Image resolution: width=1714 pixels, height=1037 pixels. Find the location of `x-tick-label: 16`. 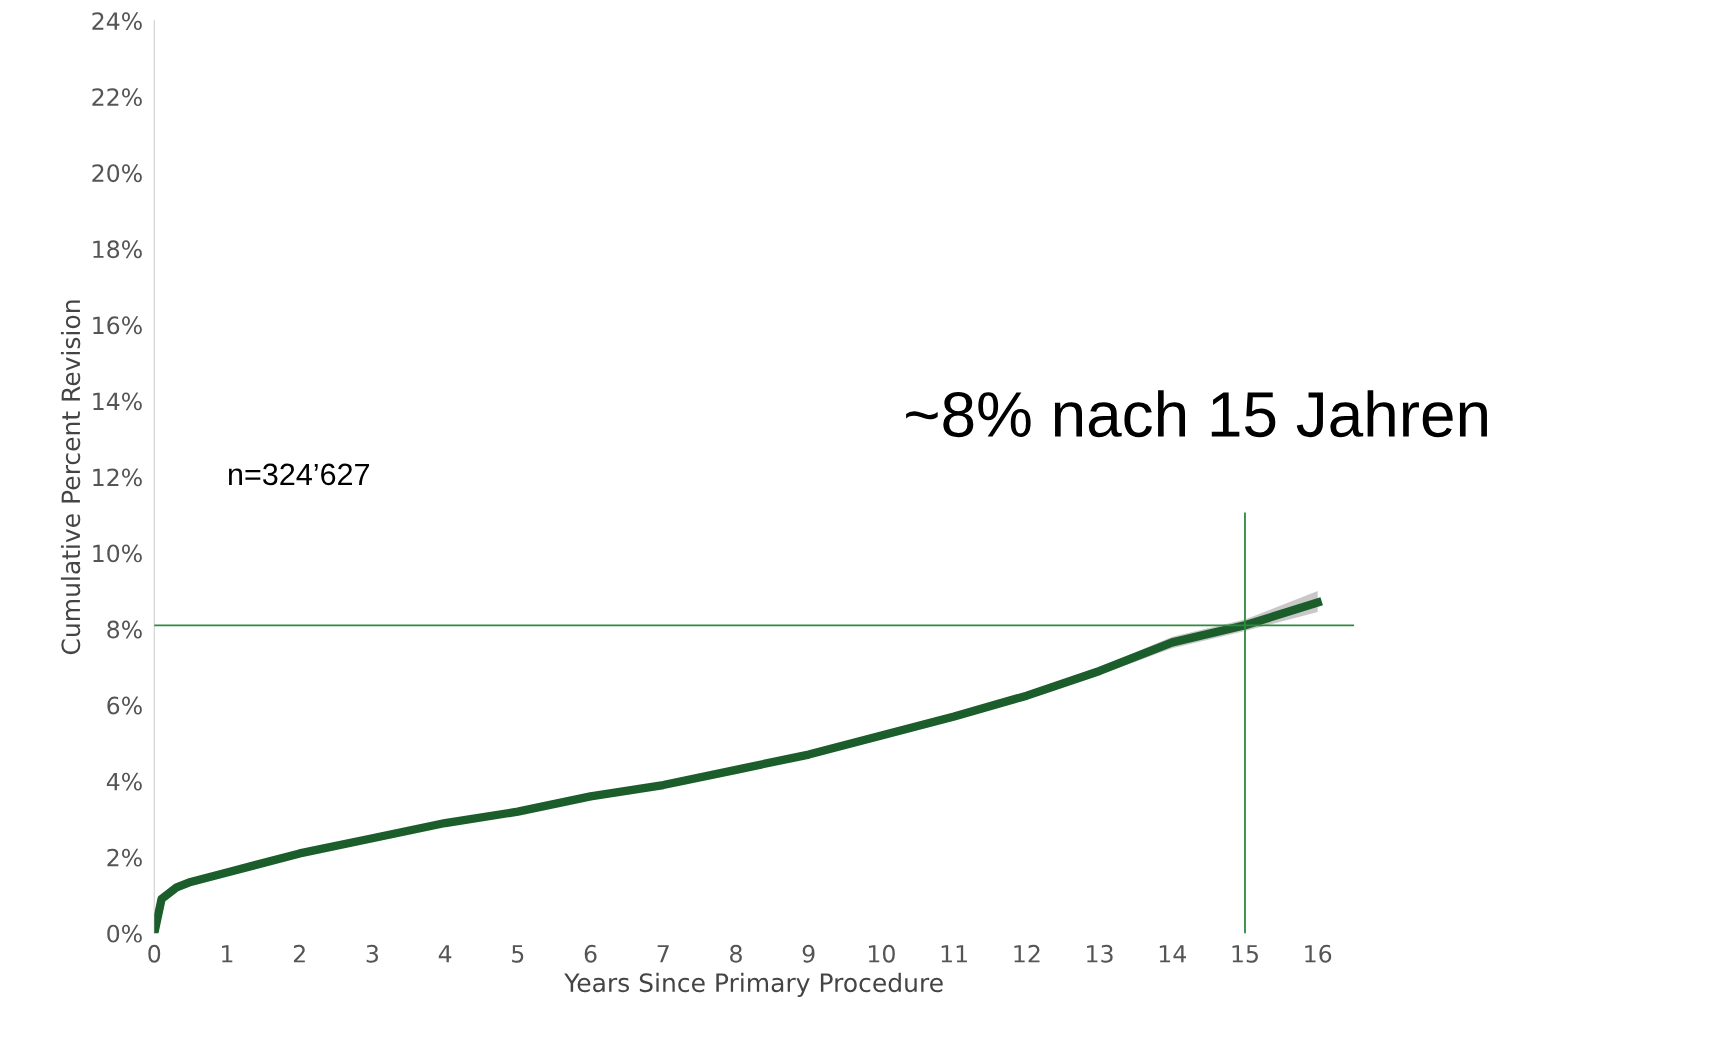

x-tick-label: 16 is located at coordinates (1318, 953).